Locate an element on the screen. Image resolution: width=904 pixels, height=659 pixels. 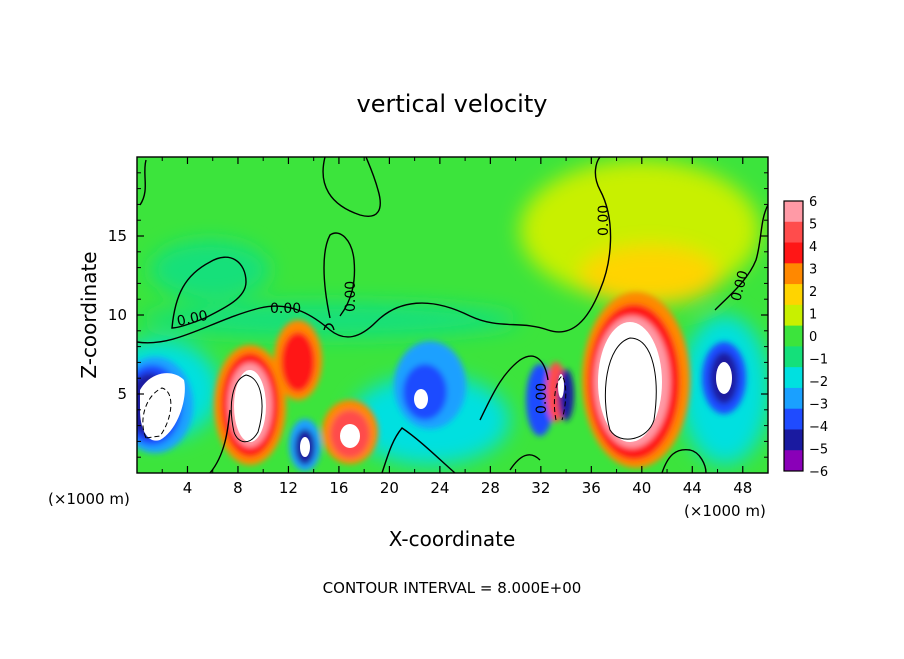
soft-yellow-core is located at coordinates (650, 275).